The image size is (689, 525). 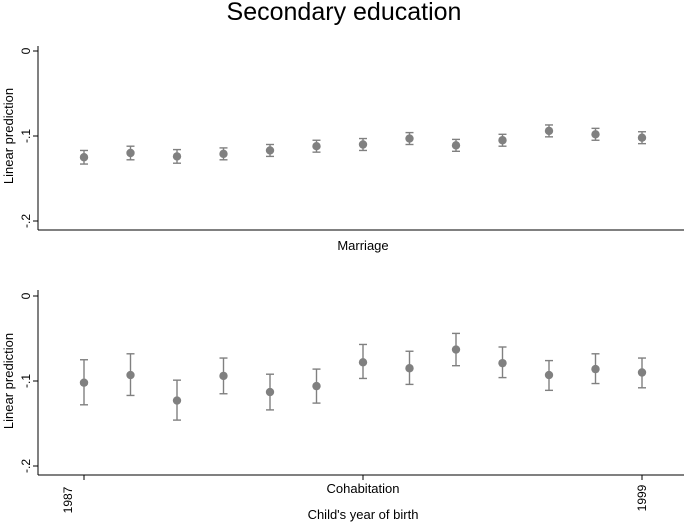 What do you see at coordinates (642, 497) in the screenshot?
I see `xtick-label-1999: 1999` at bounding box center [642, 497].